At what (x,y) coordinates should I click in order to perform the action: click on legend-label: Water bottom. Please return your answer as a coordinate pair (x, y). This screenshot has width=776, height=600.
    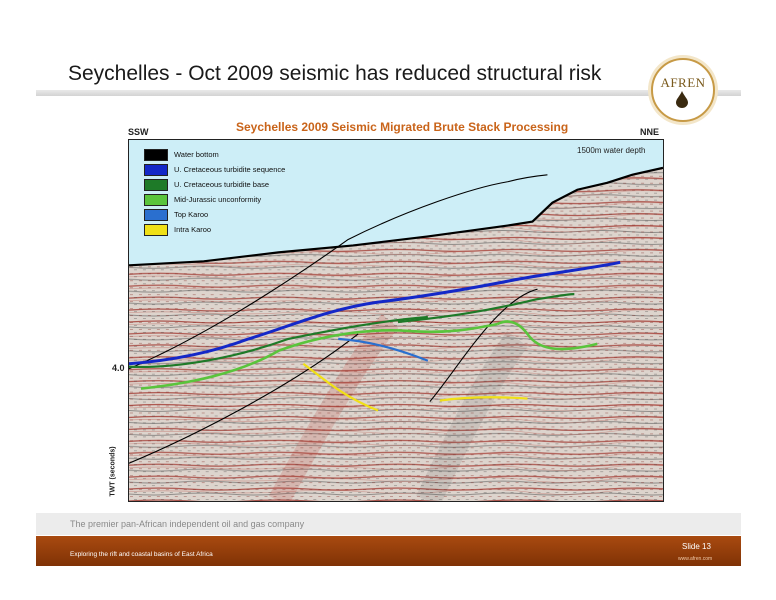
    Looking at the image, I should click on (196, 154).